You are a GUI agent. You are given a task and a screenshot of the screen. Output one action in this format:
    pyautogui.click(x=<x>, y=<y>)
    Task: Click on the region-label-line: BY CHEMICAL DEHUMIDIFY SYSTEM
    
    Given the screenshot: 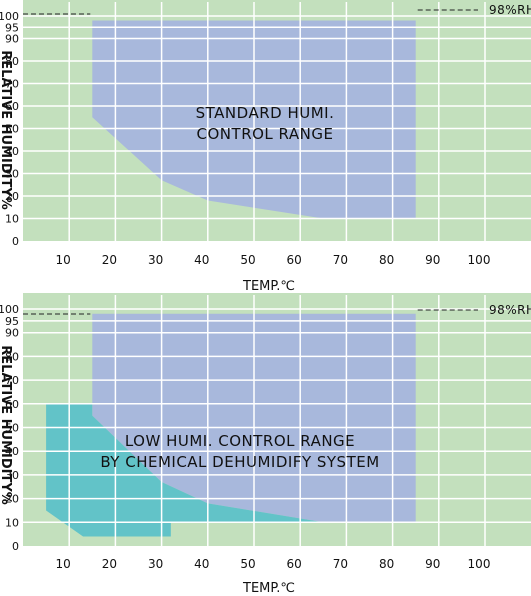 What is the action you would take?
    pyautogui.click(x=239, y=462)
    